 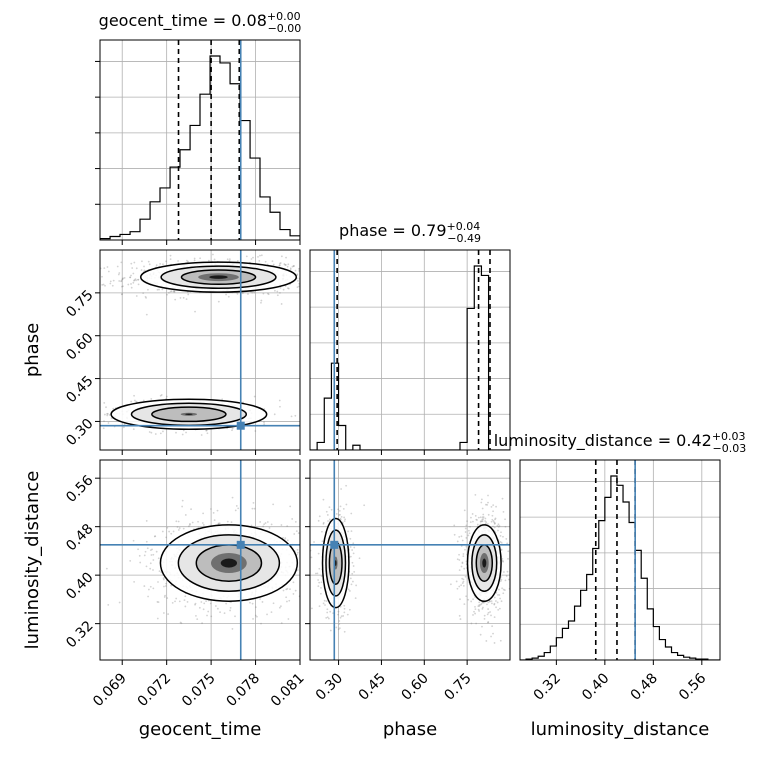 What do you see at coordinates (79, 634) in the screenshot?
I see `y-tick-label: 0.32` at bounding box center [79, 634].